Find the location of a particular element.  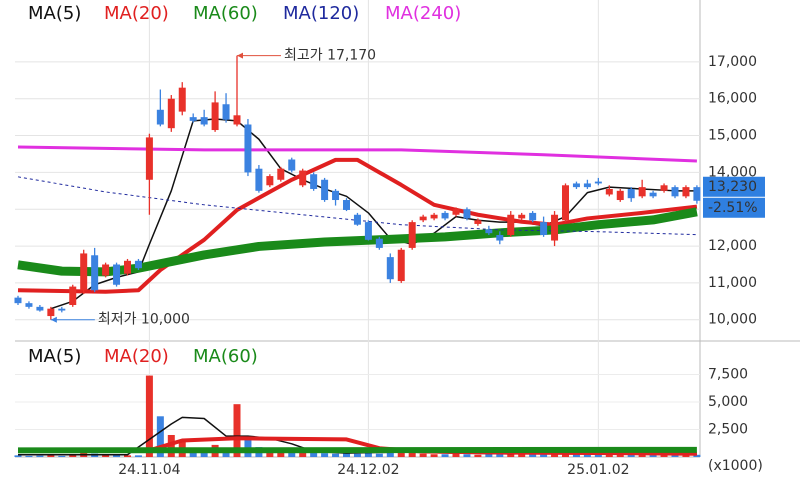

y-tick-label: 14,000 is located at coordinates (732, 172).